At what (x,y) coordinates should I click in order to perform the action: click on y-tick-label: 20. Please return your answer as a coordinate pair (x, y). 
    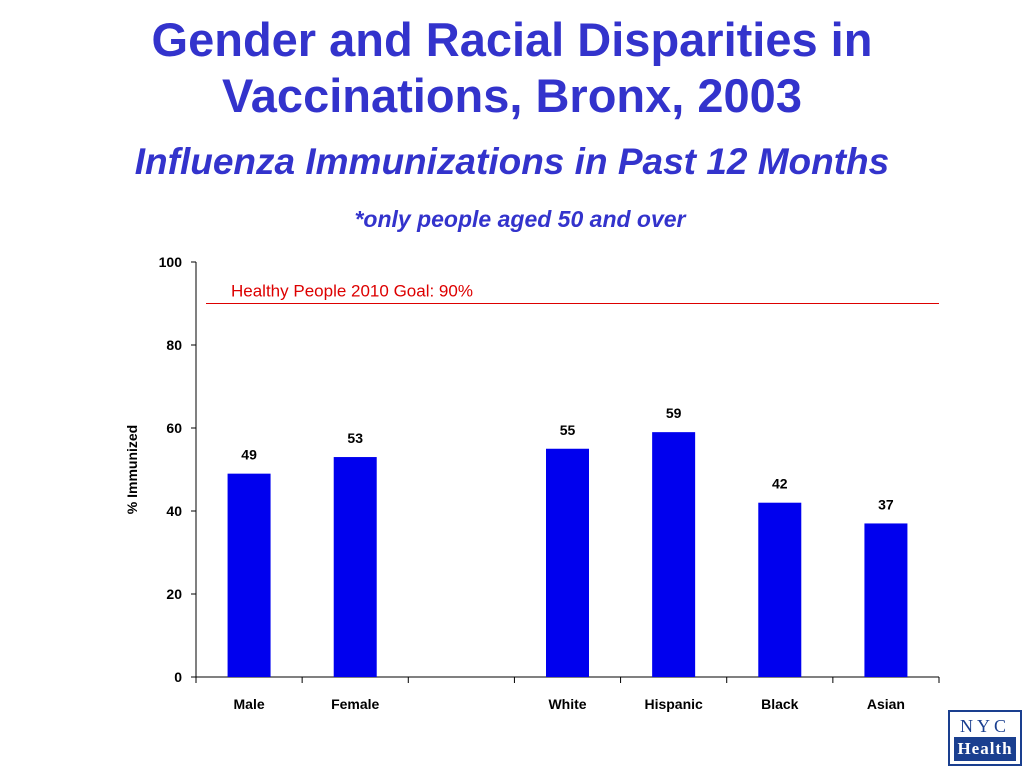
    Looking at the image, I should click on (174, 594).